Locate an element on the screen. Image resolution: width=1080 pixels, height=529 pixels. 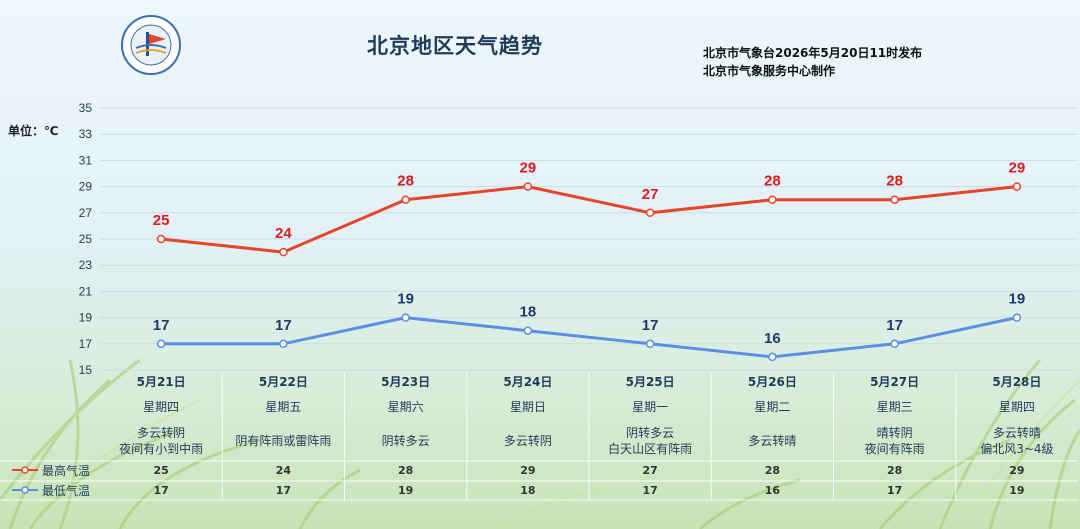
weather-line: 夜间有小到中雨 is located at coordinates (161, 449).